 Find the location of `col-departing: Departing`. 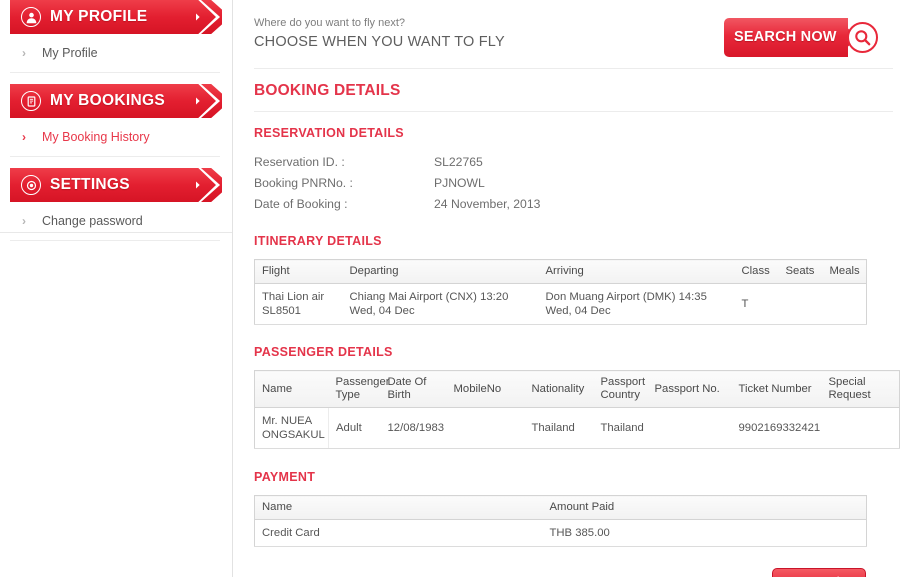

col-departing: Departing is located at coordinates (440, 271).